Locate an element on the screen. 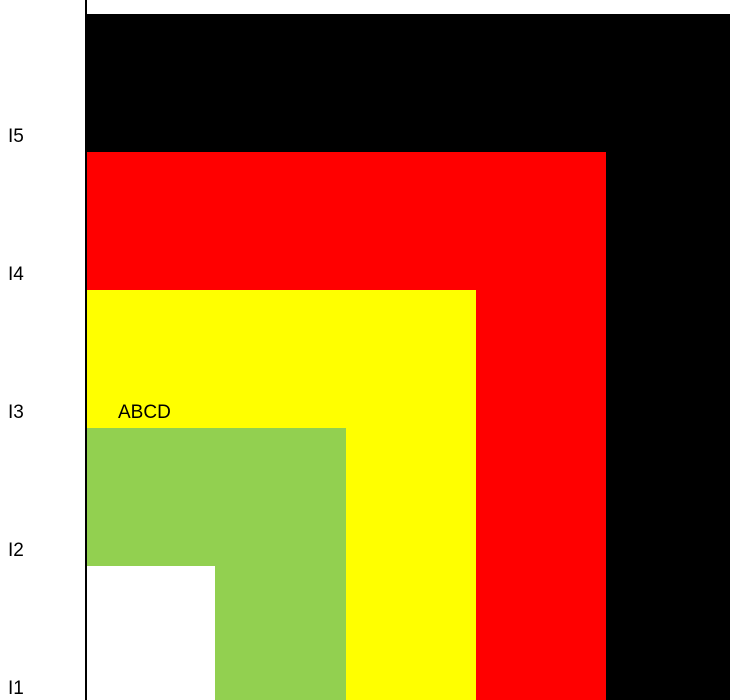 Image resolution: width=730 pixels, height=700 pixels. annotation-label: ABCD is located at coordinates (144, 412).